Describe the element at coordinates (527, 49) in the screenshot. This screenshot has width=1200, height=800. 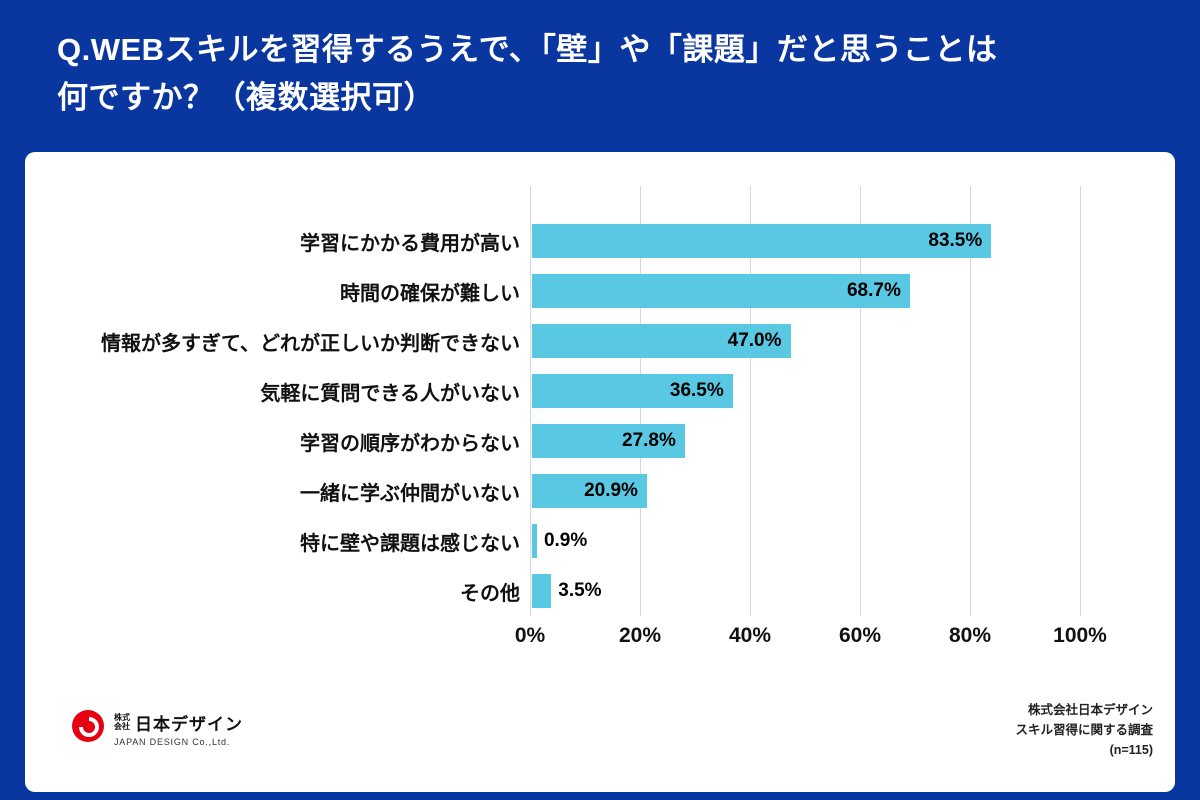
I see `question-title-line1: Q.WEBスキルを習得するうえで、「壁」や「課題」だと思うことは` at that location.